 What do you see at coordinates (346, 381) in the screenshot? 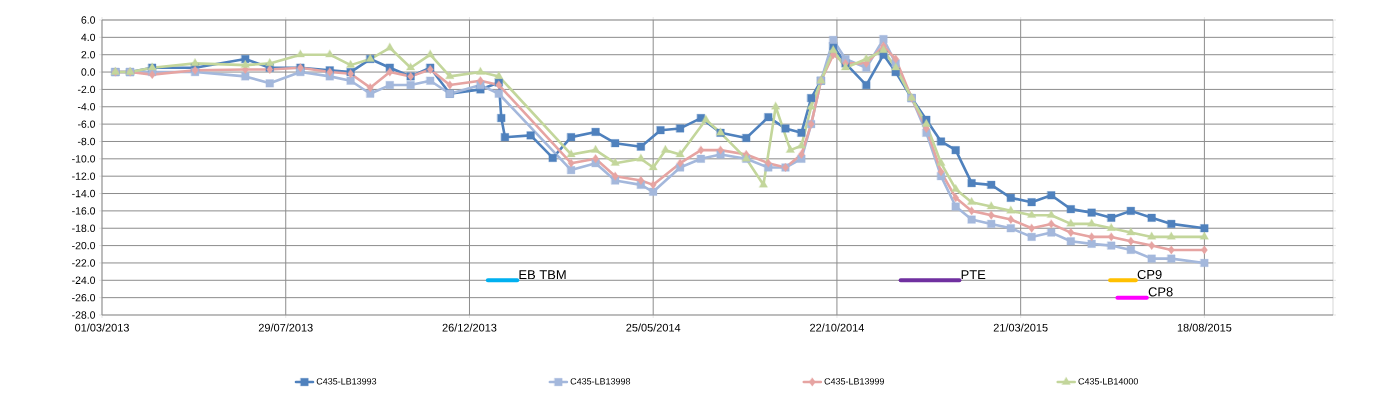
I see `legend-label: C435-LB13993` at bounding box center [346, 381].